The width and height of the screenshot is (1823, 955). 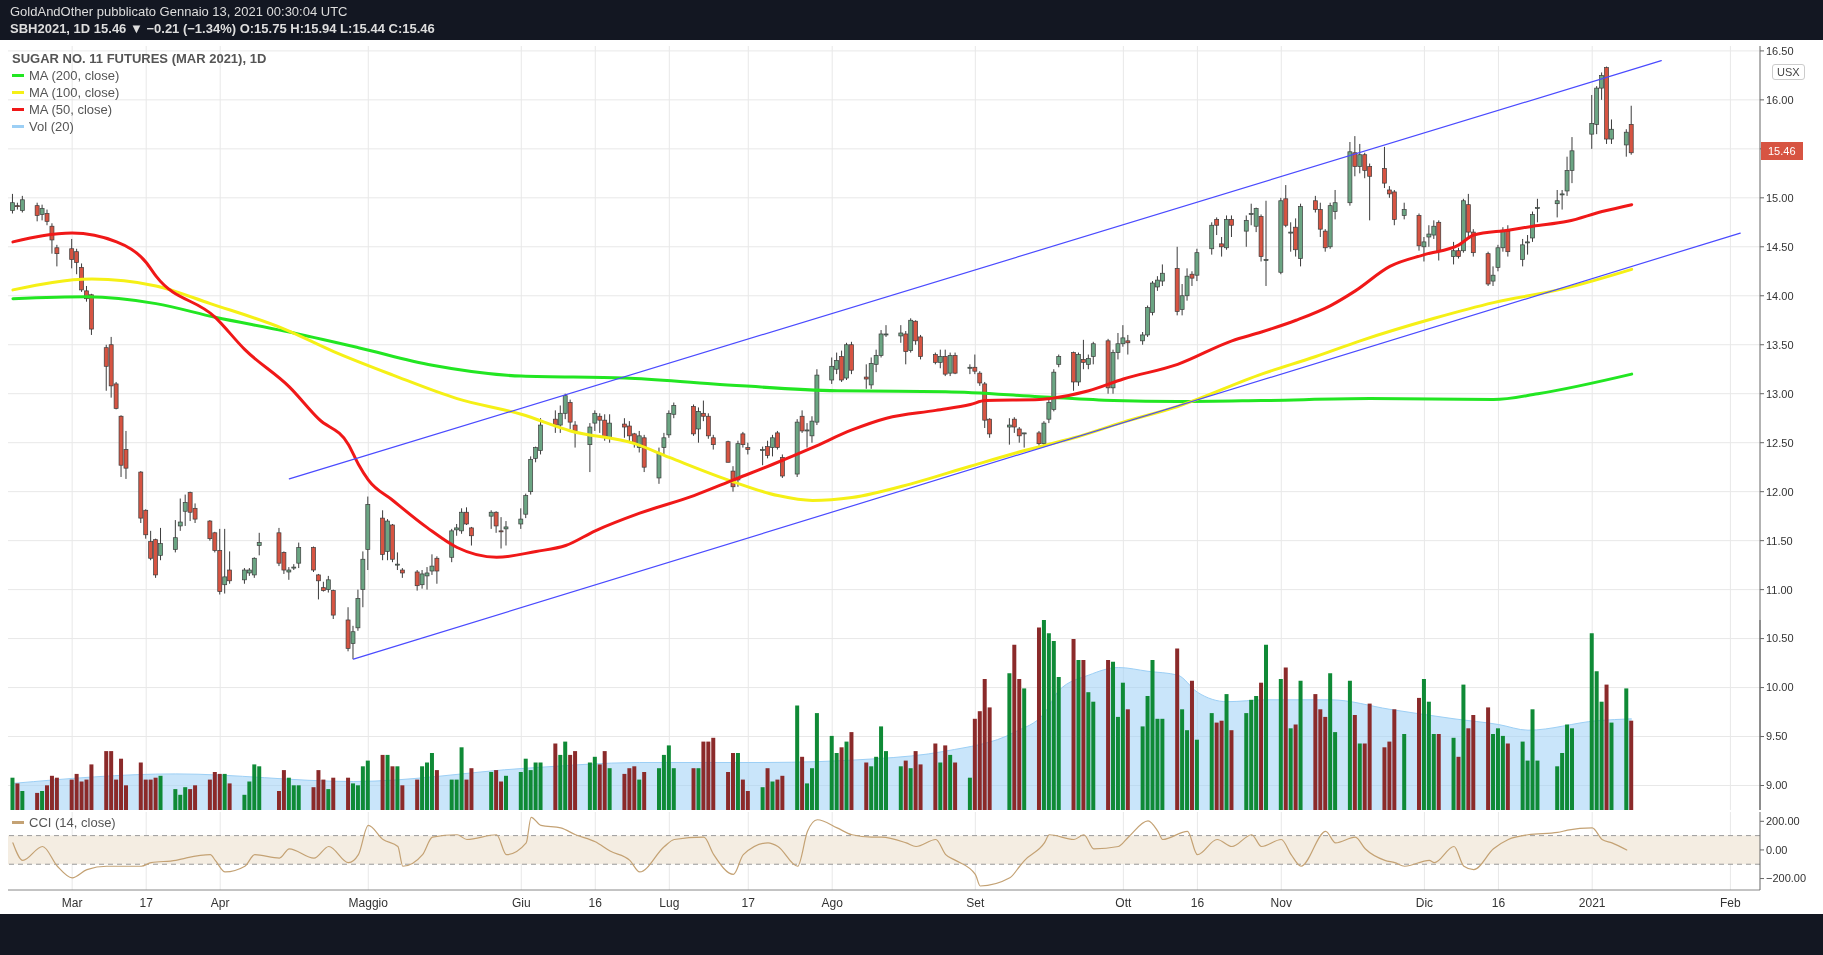 What do you see at coordinates (74, 75) in the screenshot?
I see `legend-label: MA (200, close)` at bounding box center [74, 75].